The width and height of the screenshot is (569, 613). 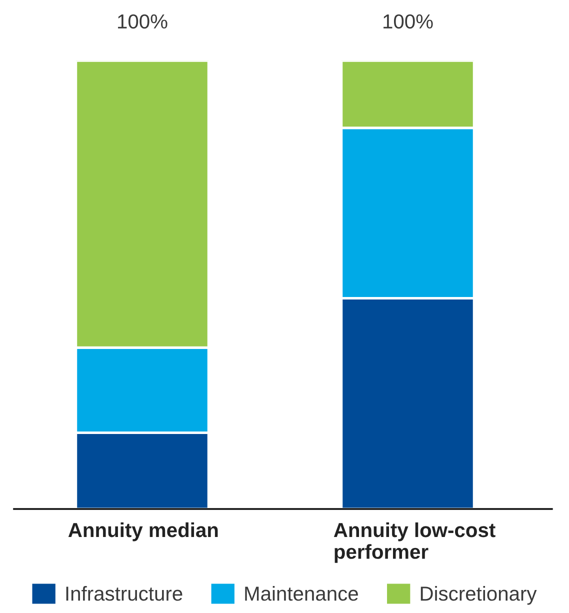 What do you see at coordinates (124, 593) in the screenshot?
I see `legend-label: Infrastructure` at bounding box center [124, 593].